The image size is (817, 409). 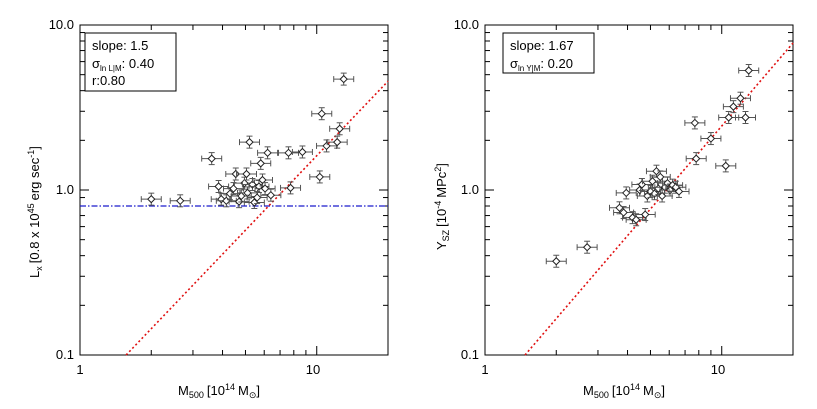 I want to click on legend-scatter: σln Y|M: 0.20, so click(x=541, y=64).